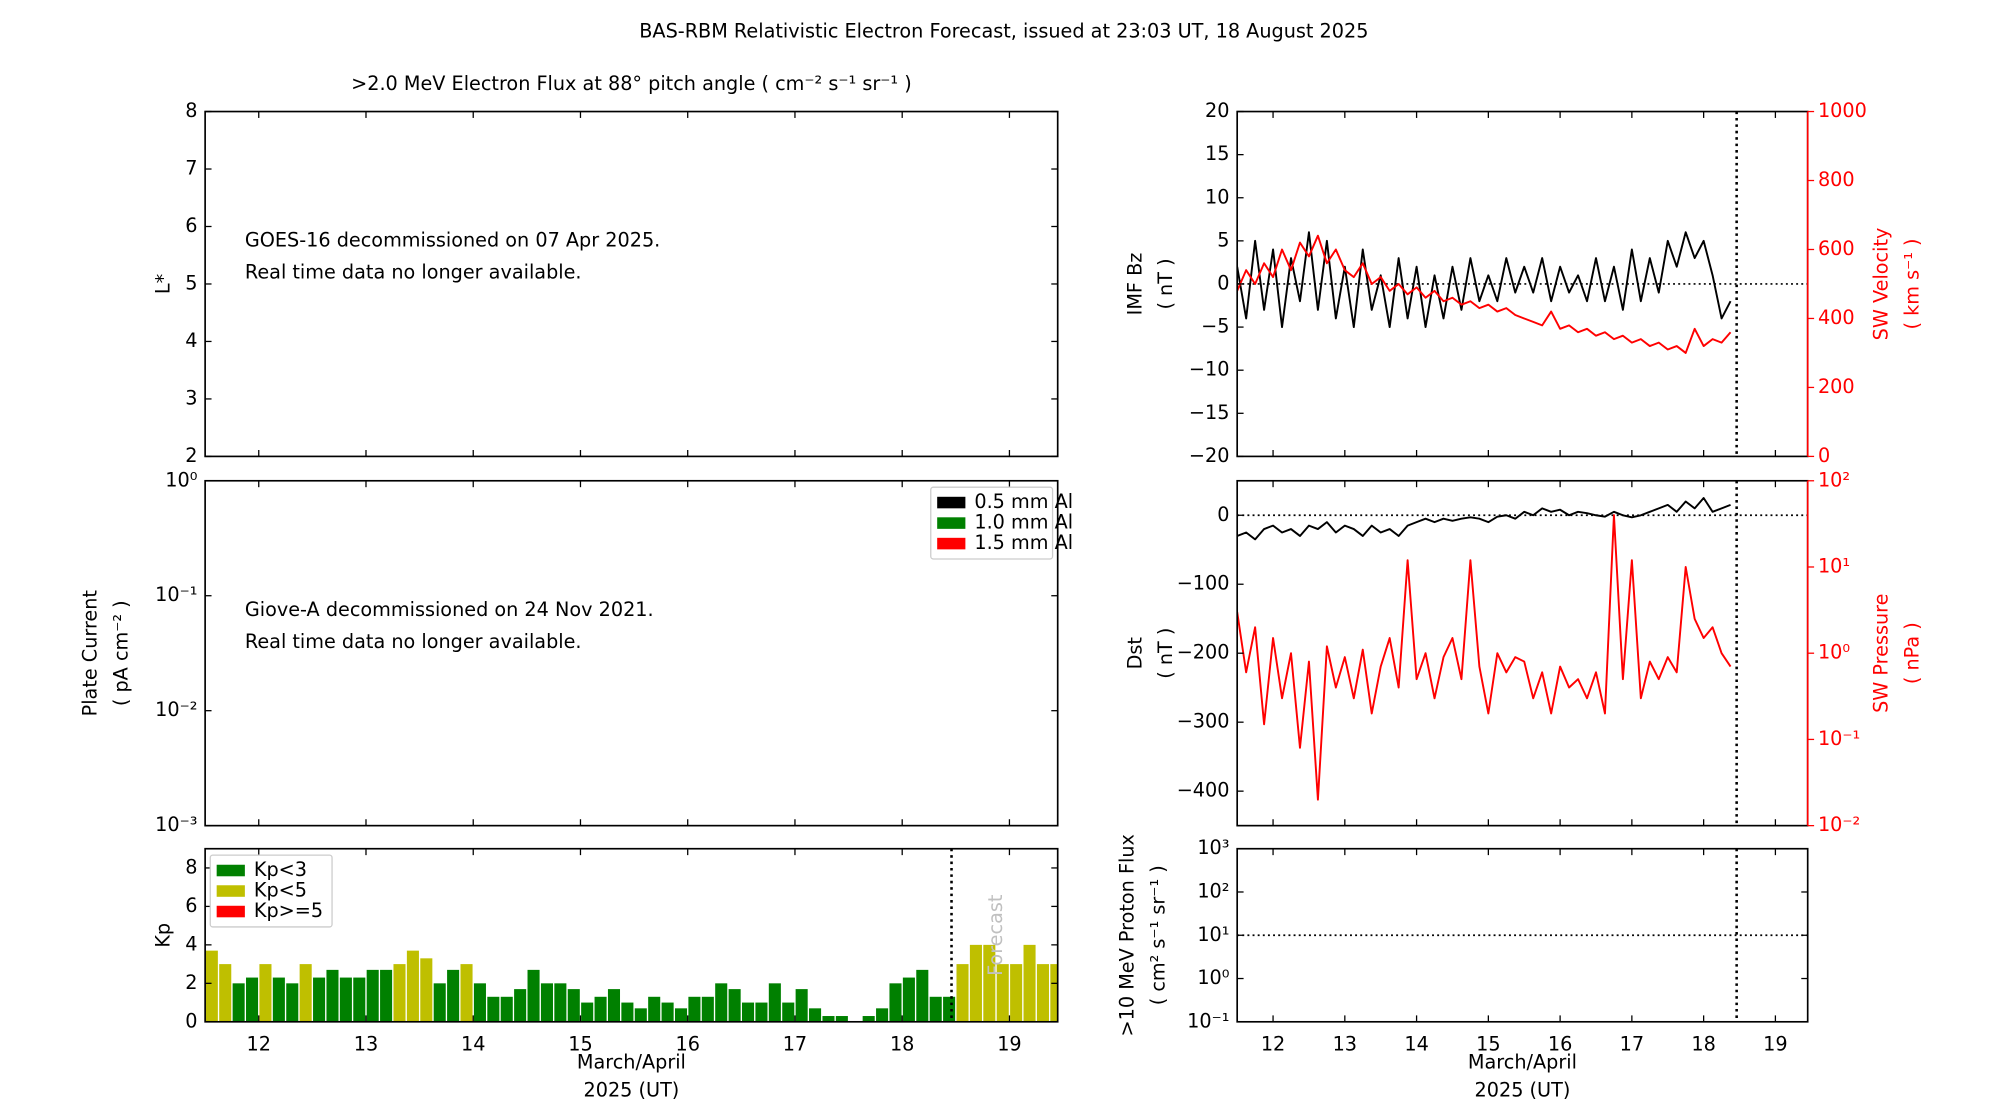  Describe the element at coordinates (1203, 721) in the screenshot. I see `y-tick-label: −300` at that location.